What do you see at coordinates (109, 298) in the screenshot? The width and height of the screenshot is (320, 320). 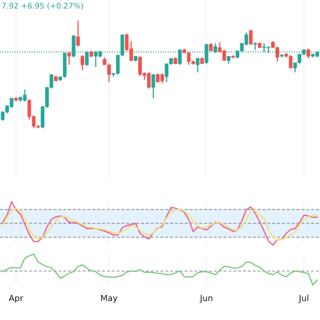 I see `x-tick-label: May` at bounding box center [109, 298].